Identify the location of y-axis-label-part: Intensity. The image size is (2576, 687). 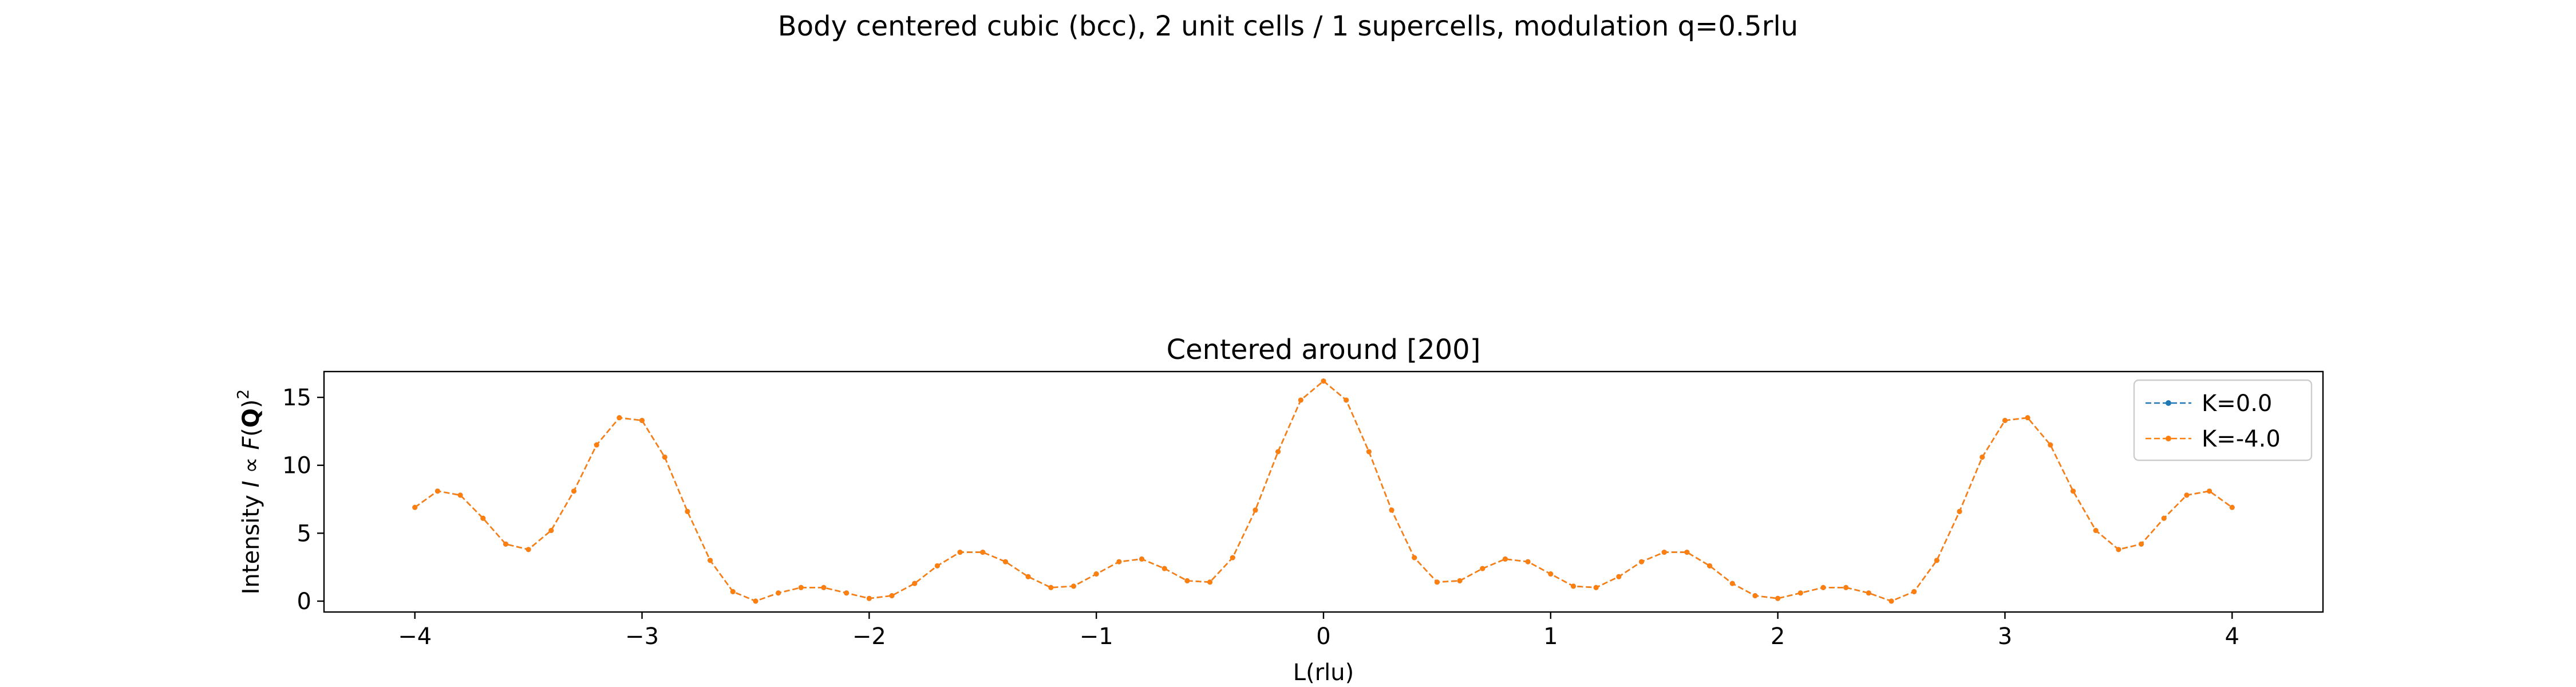
(251, 541).